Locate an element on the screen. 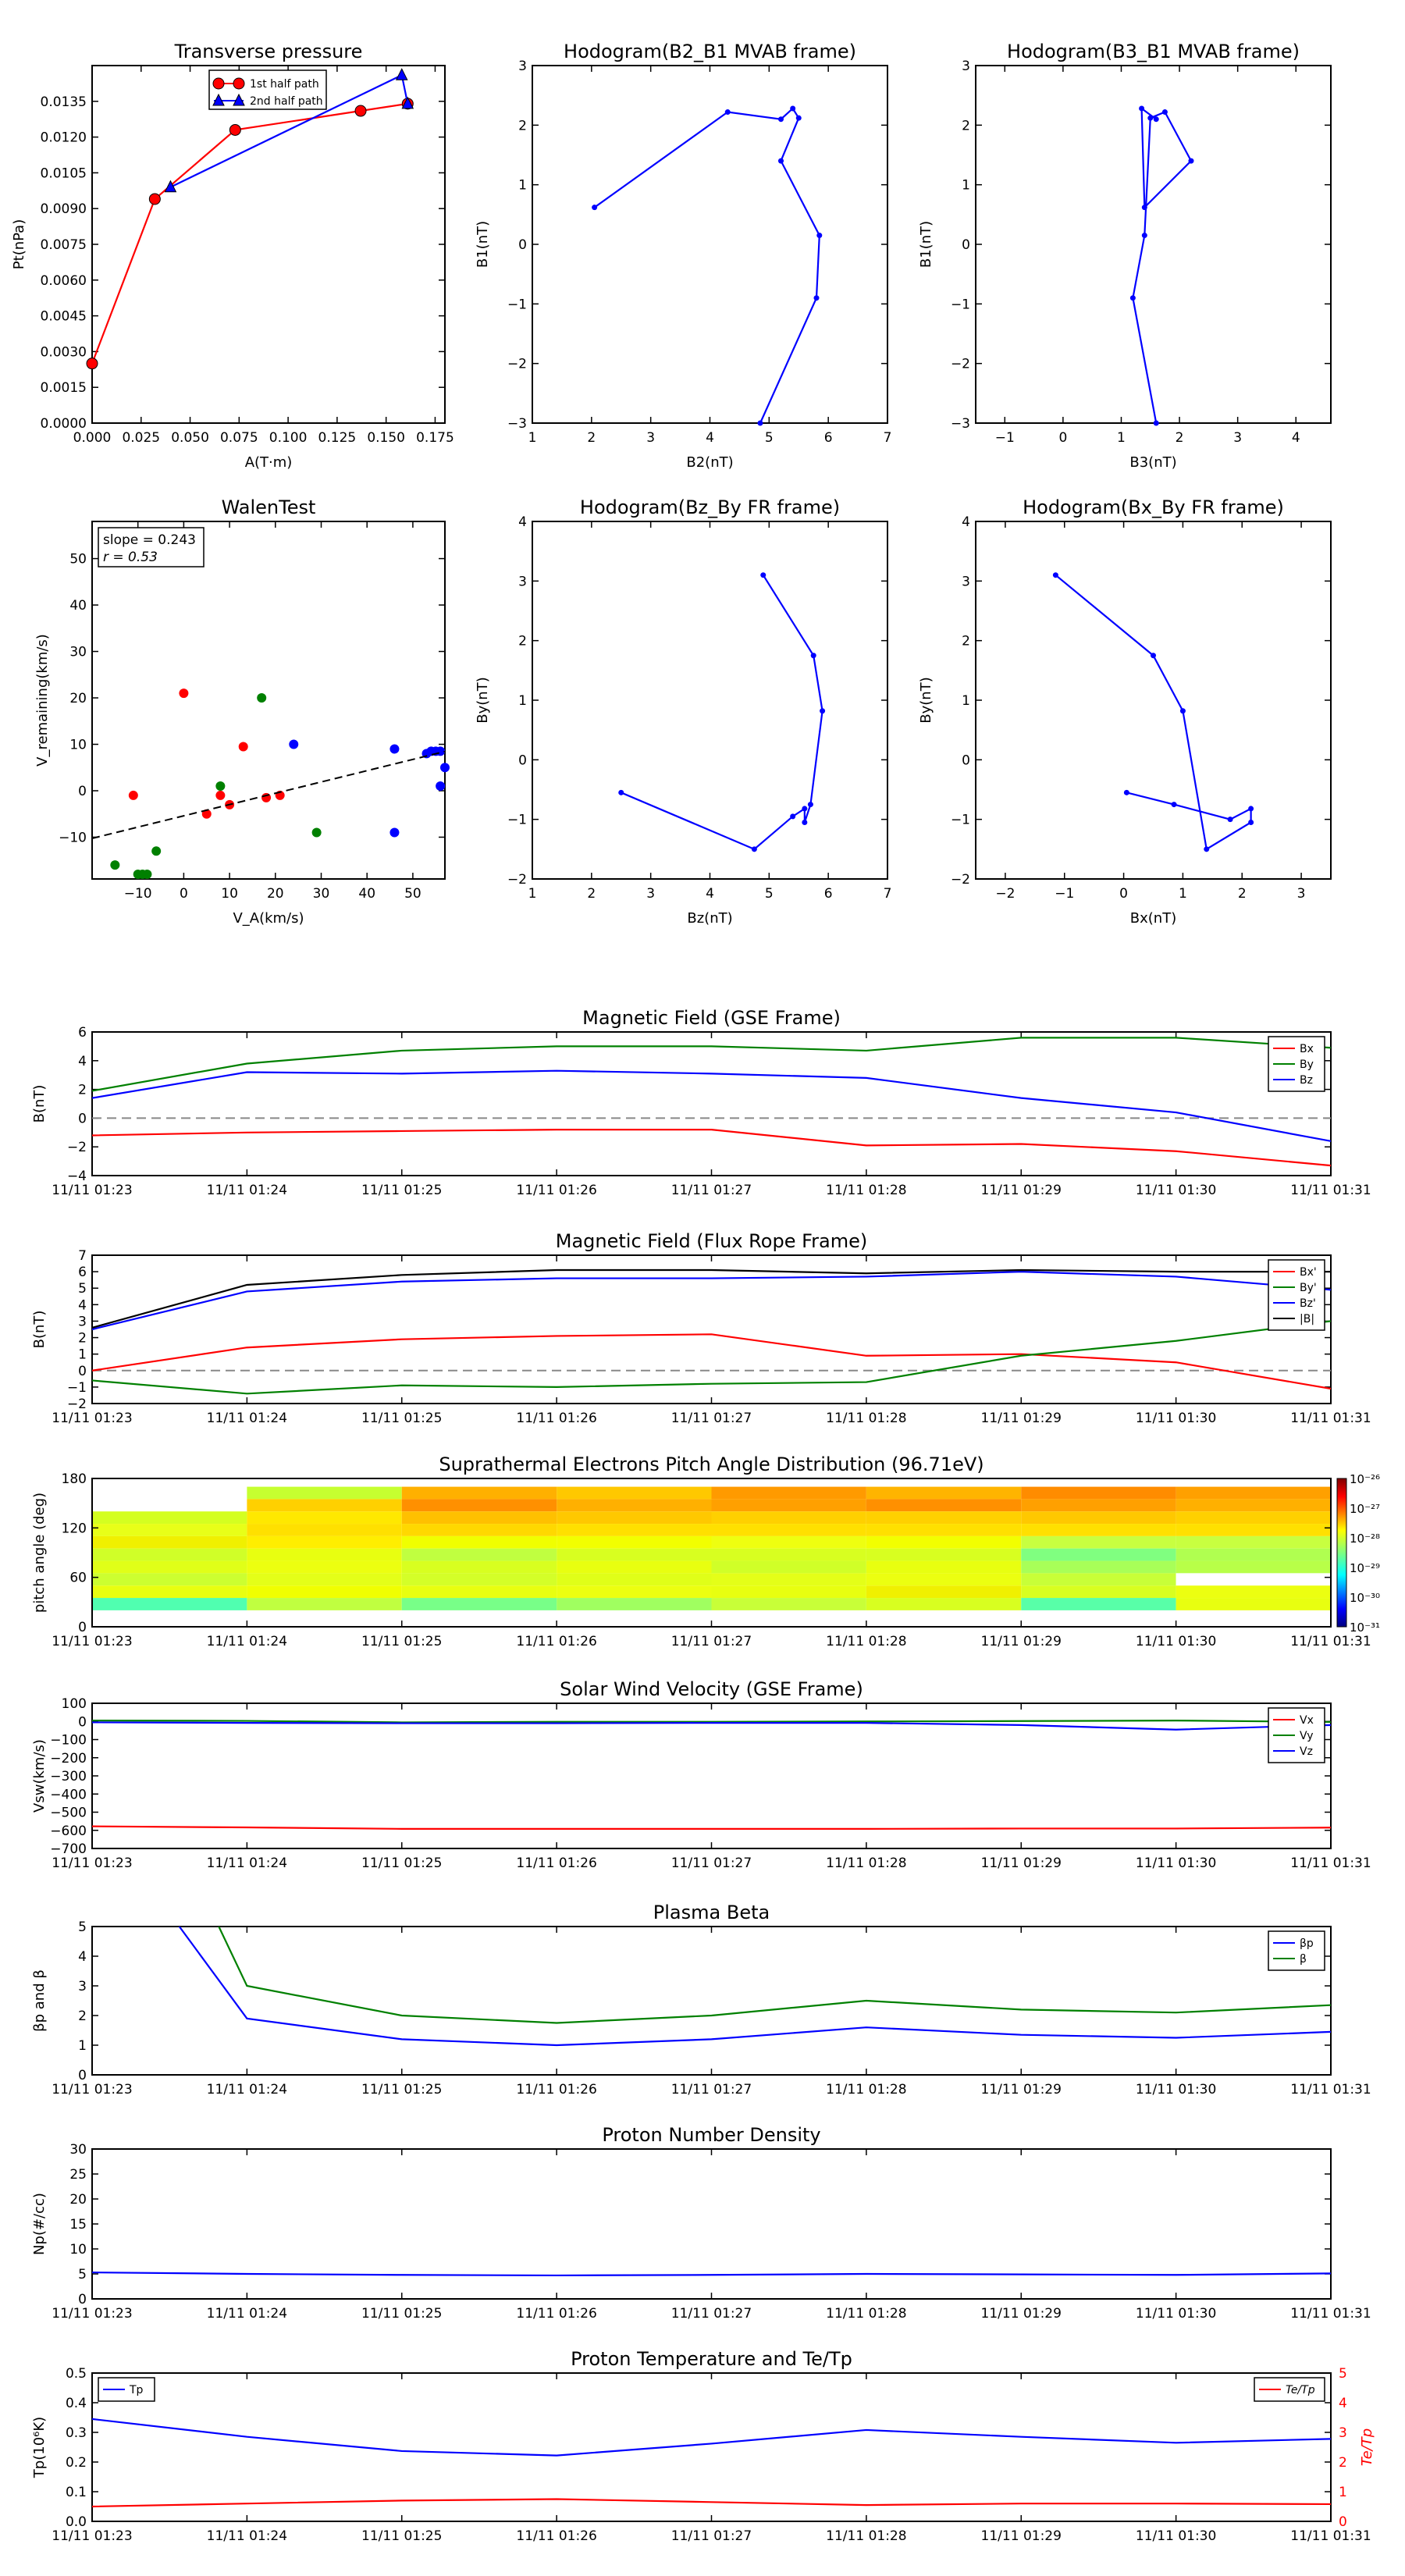 The image size is (1405, 2576). colorbar-tick-label: 10⁻³¹ is located at coordinates (1365, 1628).